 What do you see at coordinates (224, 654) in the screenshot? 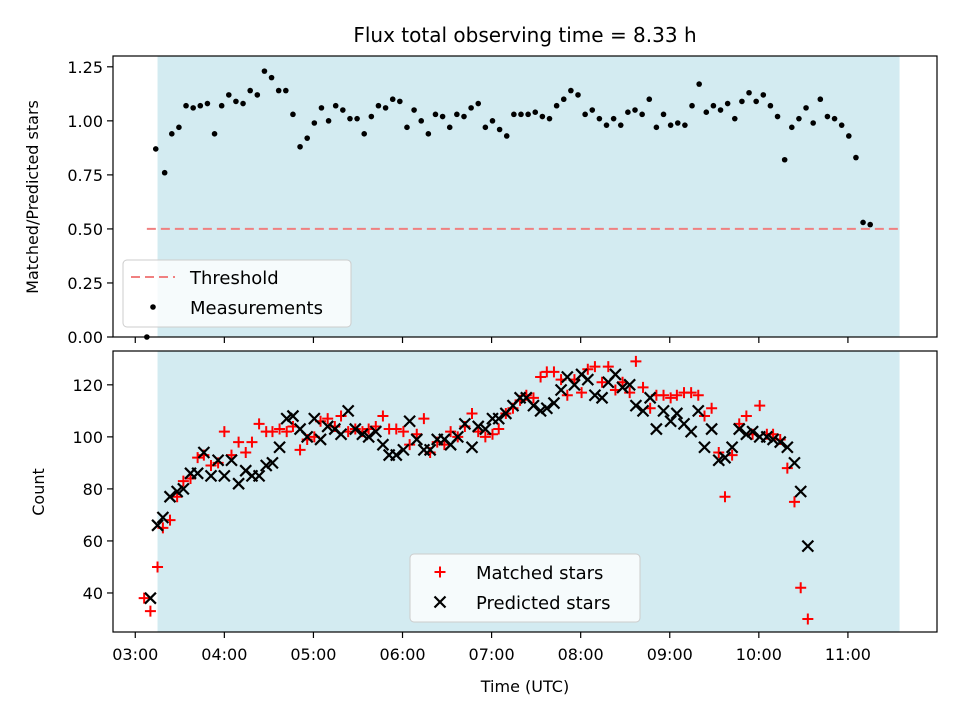
I see `x-tick-label: 04:00` at bounding box center [224, 654].